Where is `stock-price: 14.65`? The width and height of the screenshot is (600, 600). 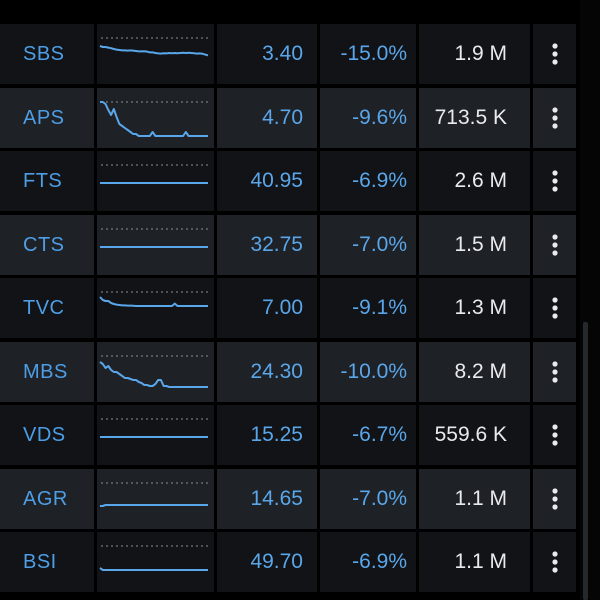 stock-price: 14.65 is located at coordinates (276, 498).